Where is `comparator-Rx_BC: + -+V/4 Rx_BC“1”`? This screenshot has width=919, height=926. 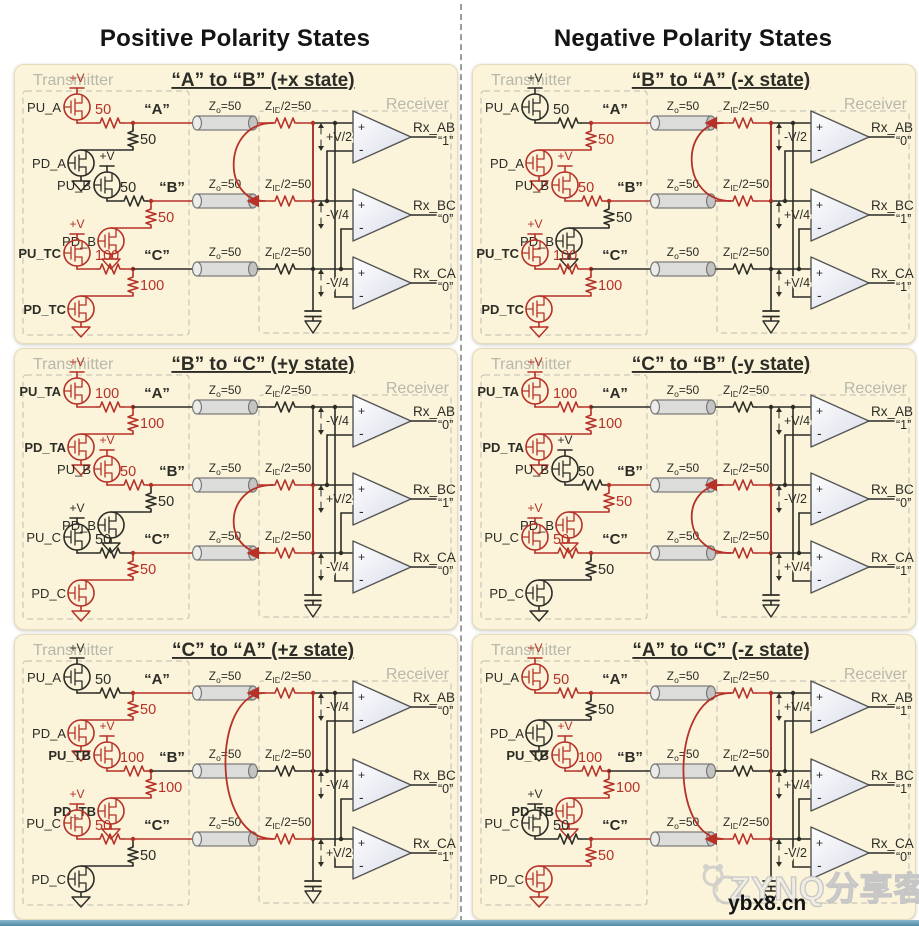
comparator-Rx_BC: + -+V/4 Rx_BC“1” is located at coordinates (845, 230).